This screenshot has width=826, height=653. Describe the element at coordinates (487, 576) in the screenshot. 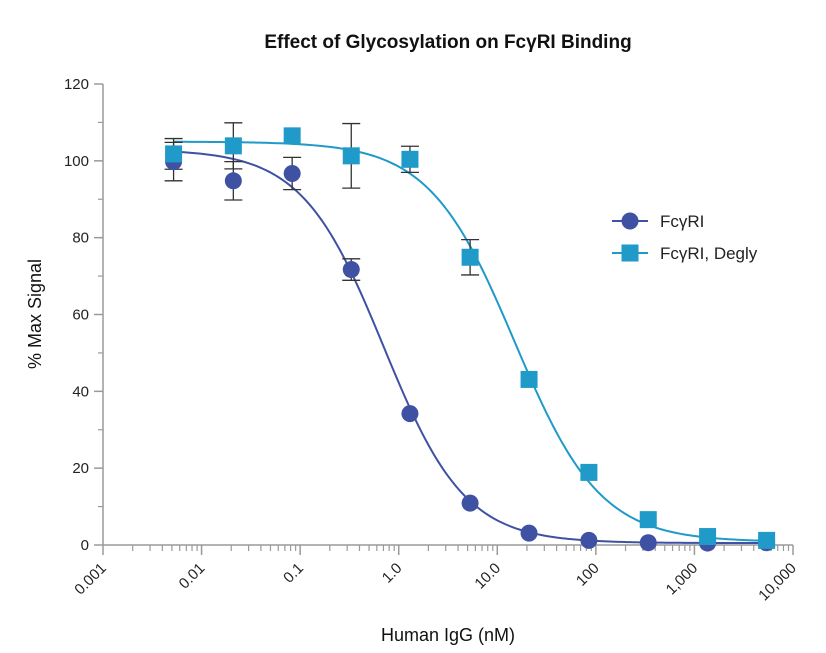

I see `x-tick-label: 10.0` at that location.